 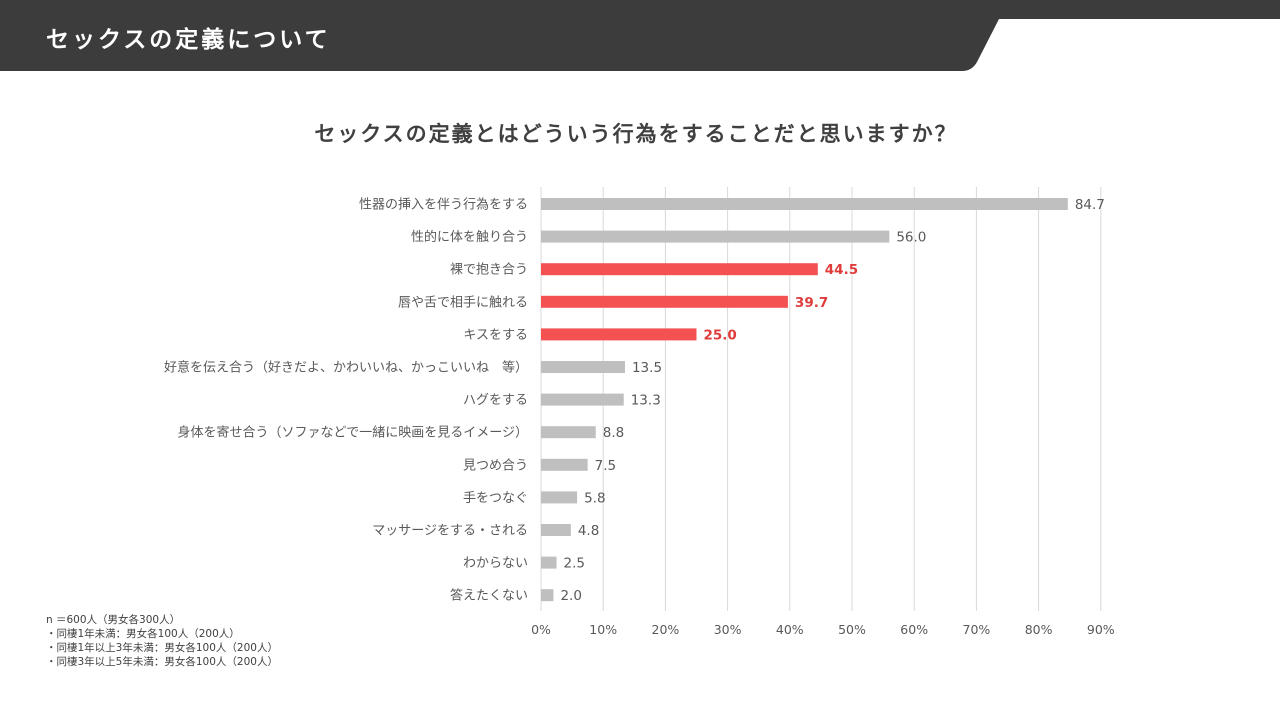 What do you see at coordinates (489, 596) in the screenshot?
I see `category-label: 答えたくない` at bounding box center [489, 596].